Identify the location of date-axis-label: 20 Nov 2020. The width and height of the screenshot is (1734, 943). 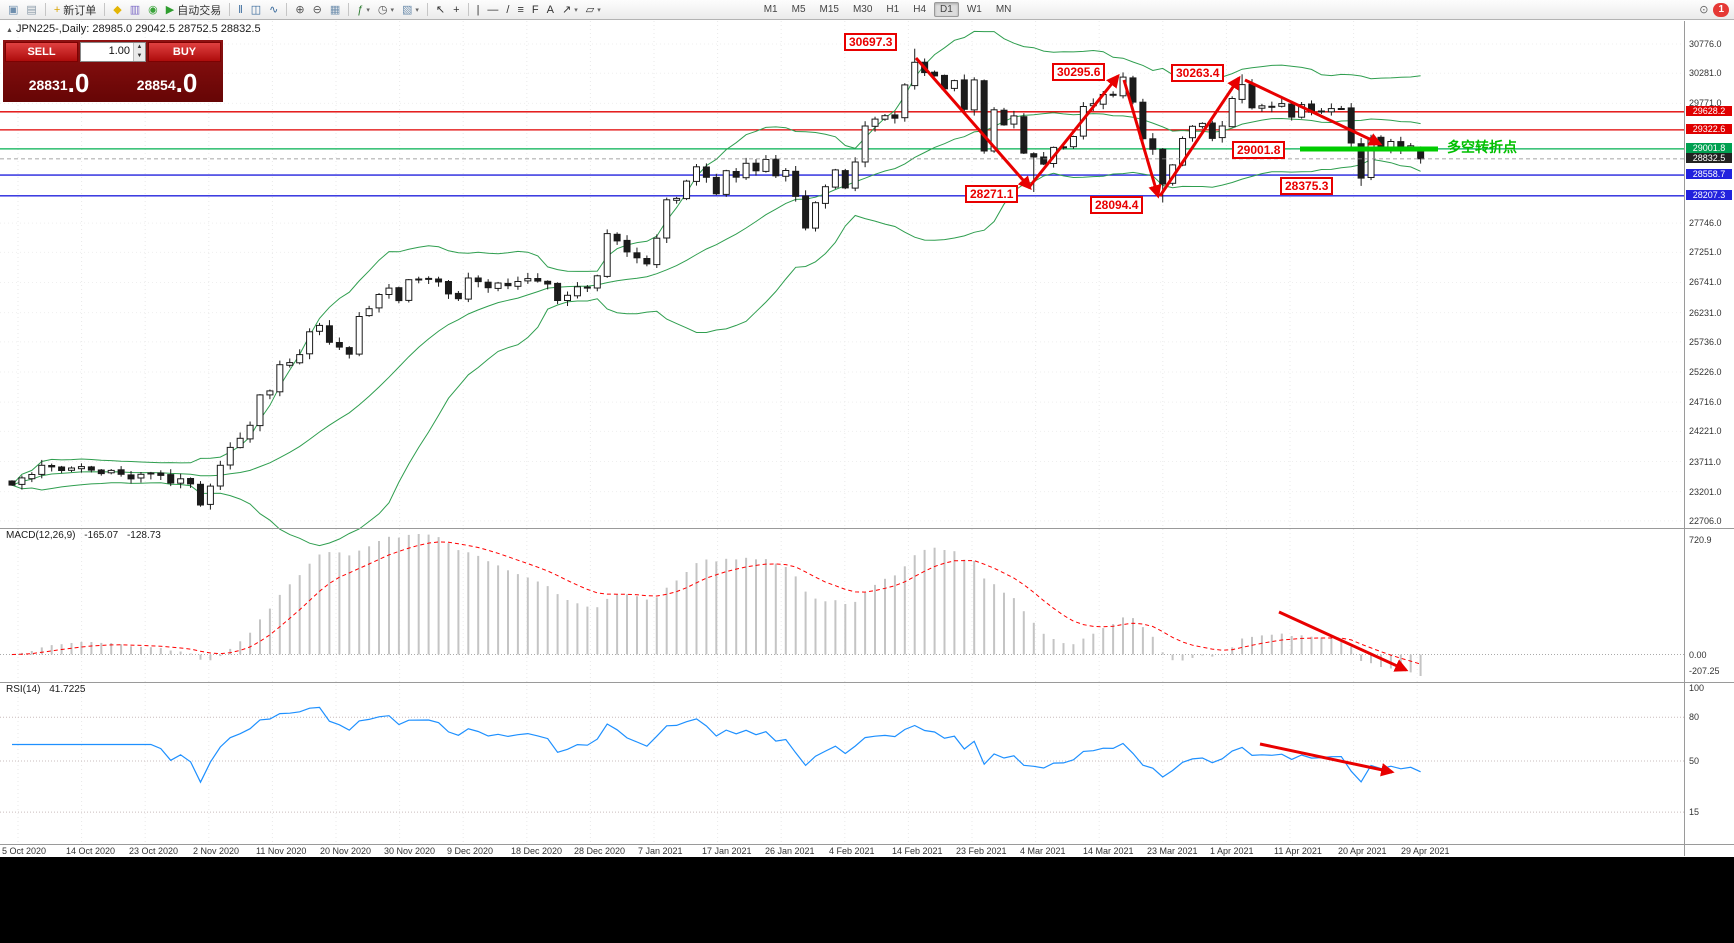
(346, 851).